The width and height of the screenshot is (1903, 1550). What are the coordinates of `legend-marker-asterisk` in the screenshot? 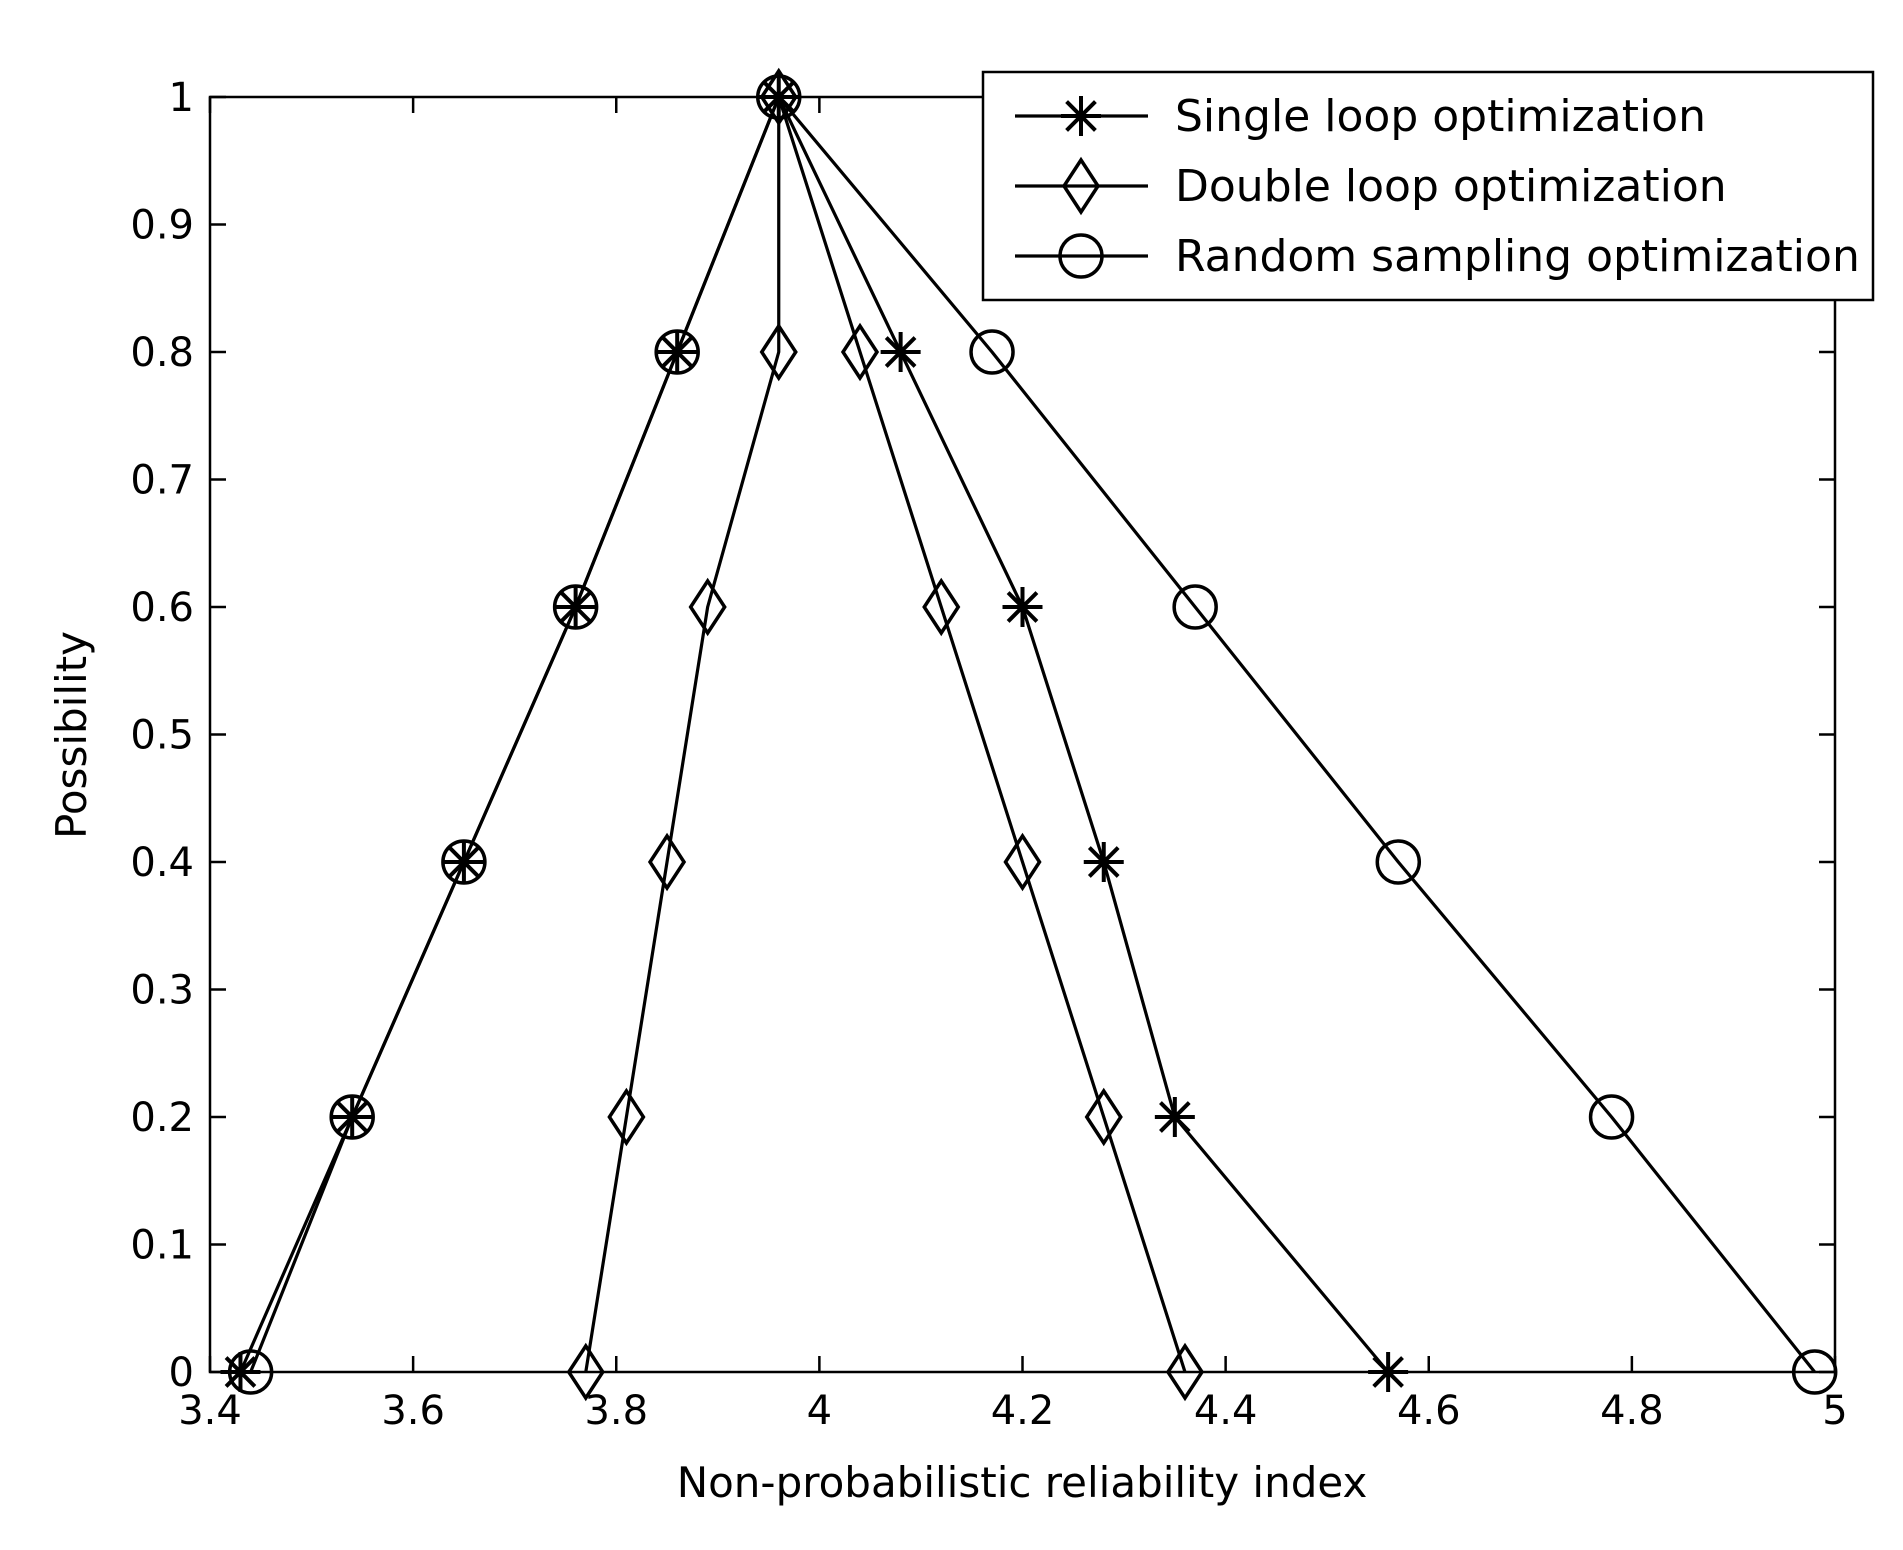 It's located at (1081, 116).